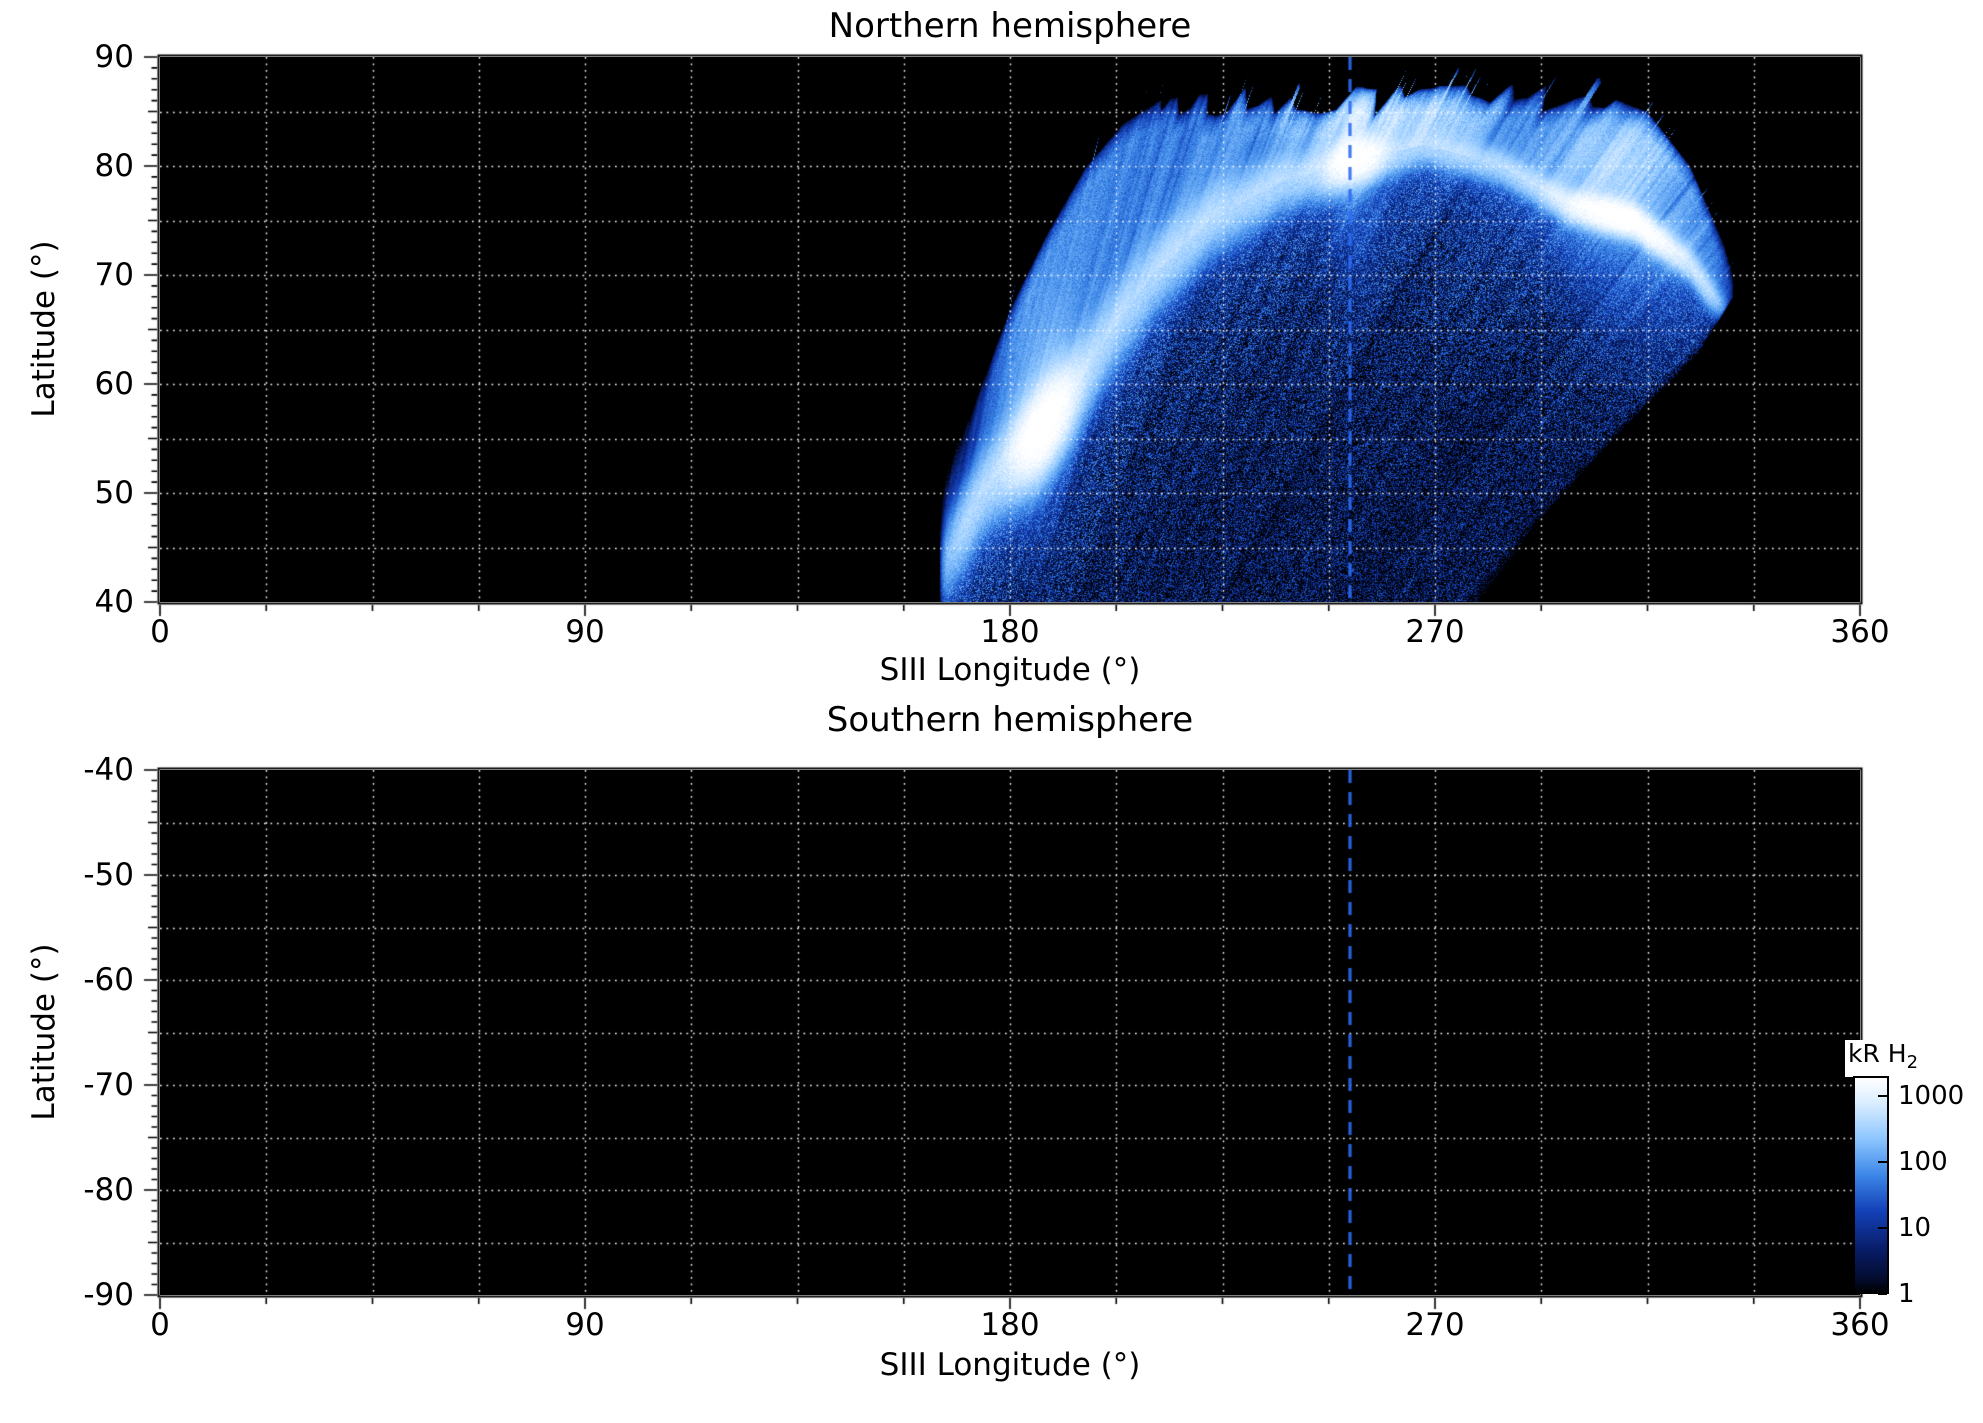  I want to click on colorbar-gradient-bar, so click(1871, 1185).